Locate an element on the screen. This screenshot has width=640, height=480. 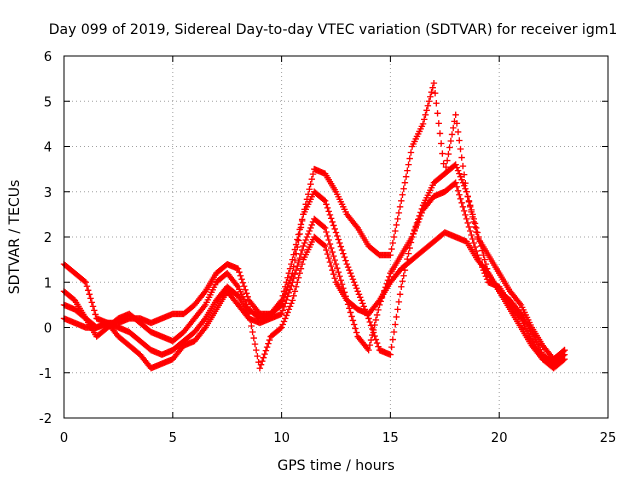
y-tick-label: 2 is located at coordinates (48, 238).